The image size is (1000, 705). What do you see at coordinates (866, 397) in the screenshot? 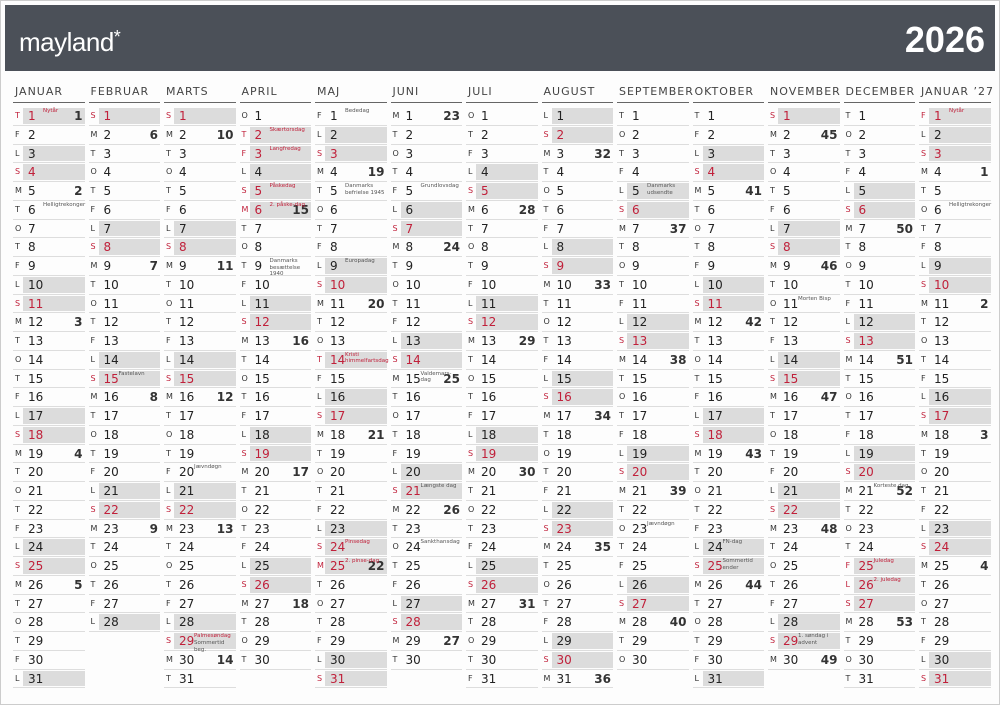
I see `day-number: 16` at bounding box center [866, 397].